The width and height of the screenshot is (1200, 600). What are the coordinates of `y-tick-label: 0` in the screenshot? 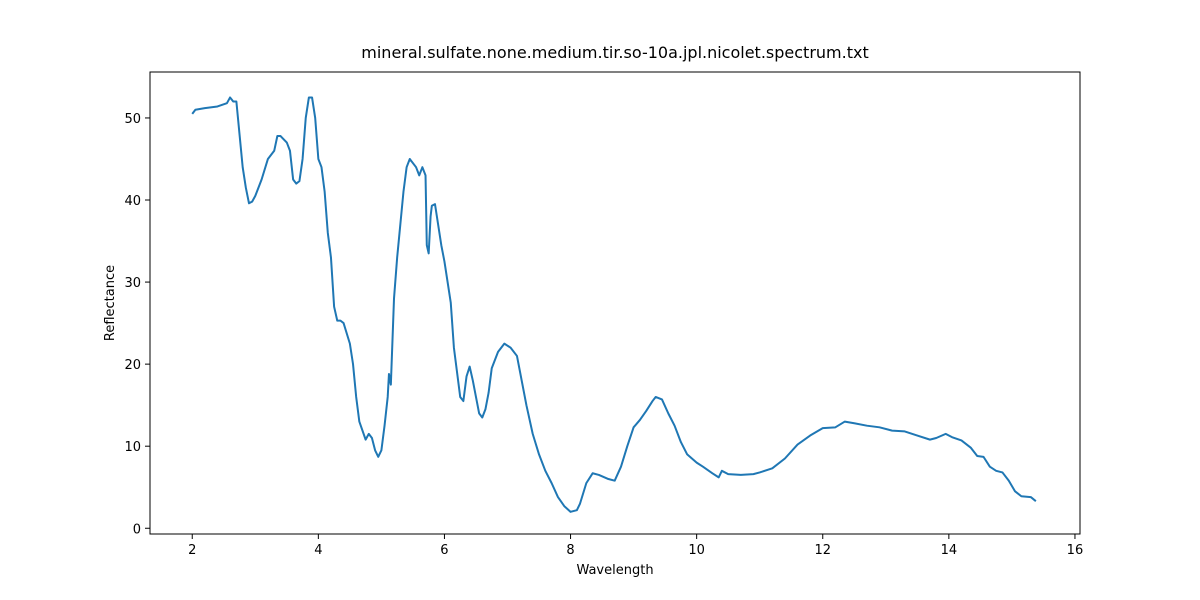 It's located at (137, 529).